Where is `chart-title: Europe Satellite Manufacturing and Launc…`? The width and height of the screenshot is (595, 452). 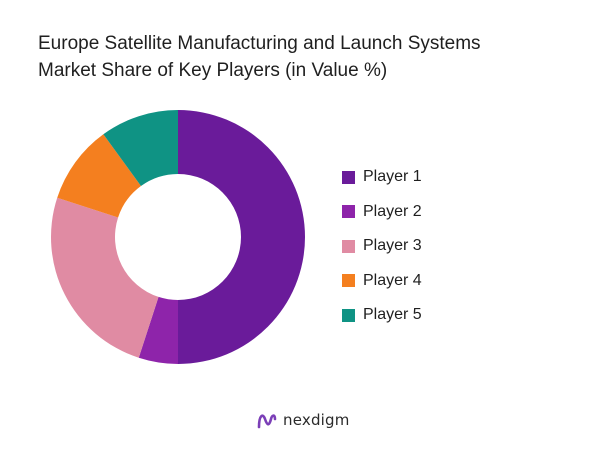 chart-title: Europe Satellite Manufacturing and Launc… is located at coordinates (308, 57).